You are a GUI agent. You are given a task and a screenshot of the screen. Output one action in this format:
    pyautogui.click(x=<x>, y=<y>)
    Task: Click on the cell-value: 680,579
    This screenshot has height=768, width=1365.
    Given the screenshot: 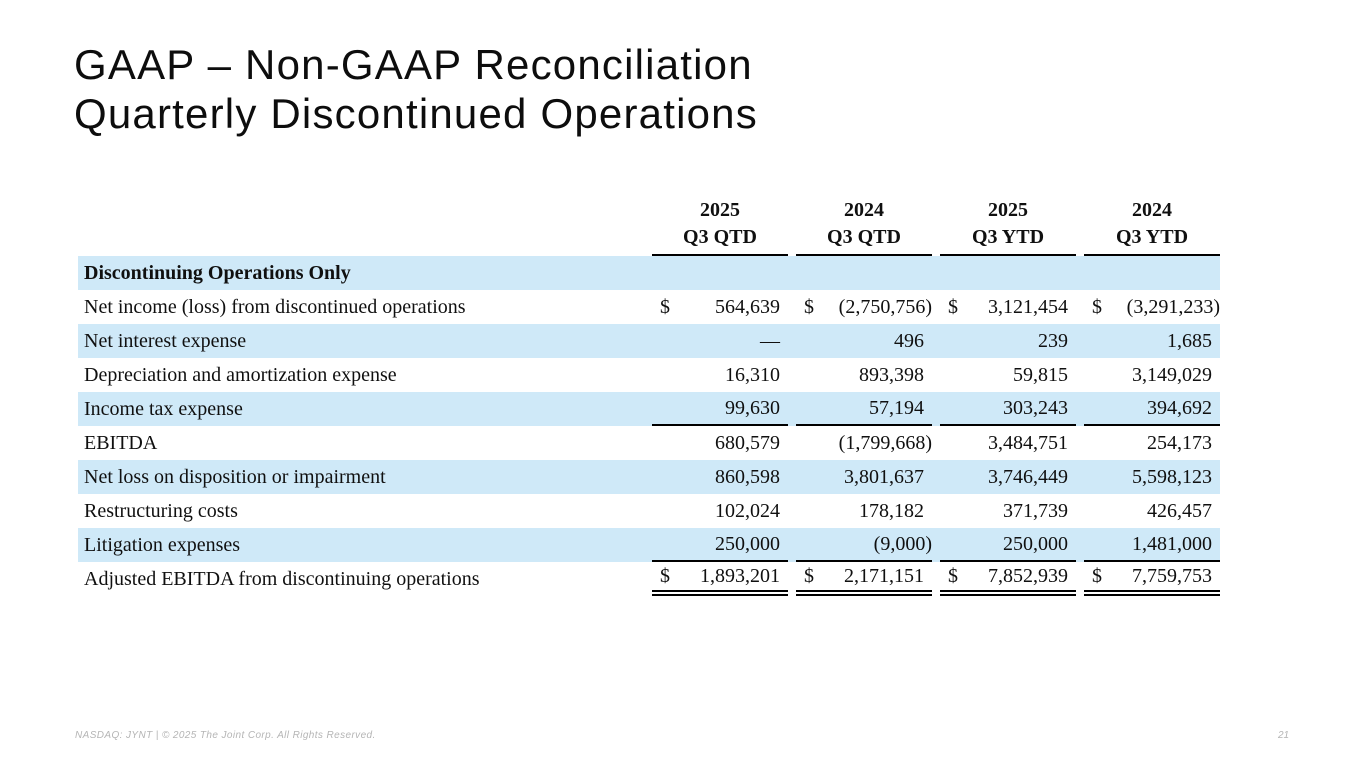 What is the action you would take?
    pyautogui.click(x=747, y=442)
    